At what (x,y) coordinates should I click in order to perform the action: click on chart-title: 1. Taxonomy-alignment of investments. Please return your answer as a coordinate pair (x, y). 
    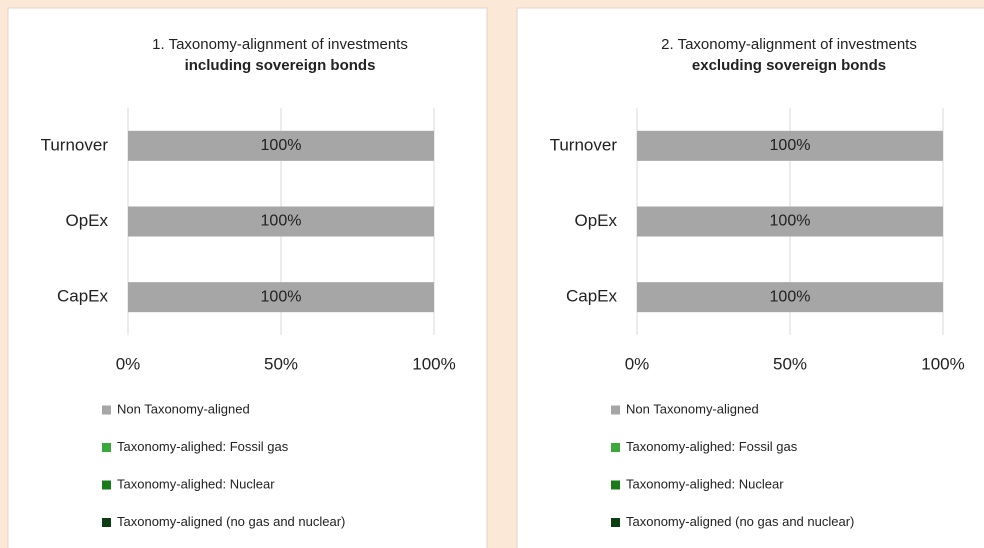
    Looking at the image, I should click on (280, 44).